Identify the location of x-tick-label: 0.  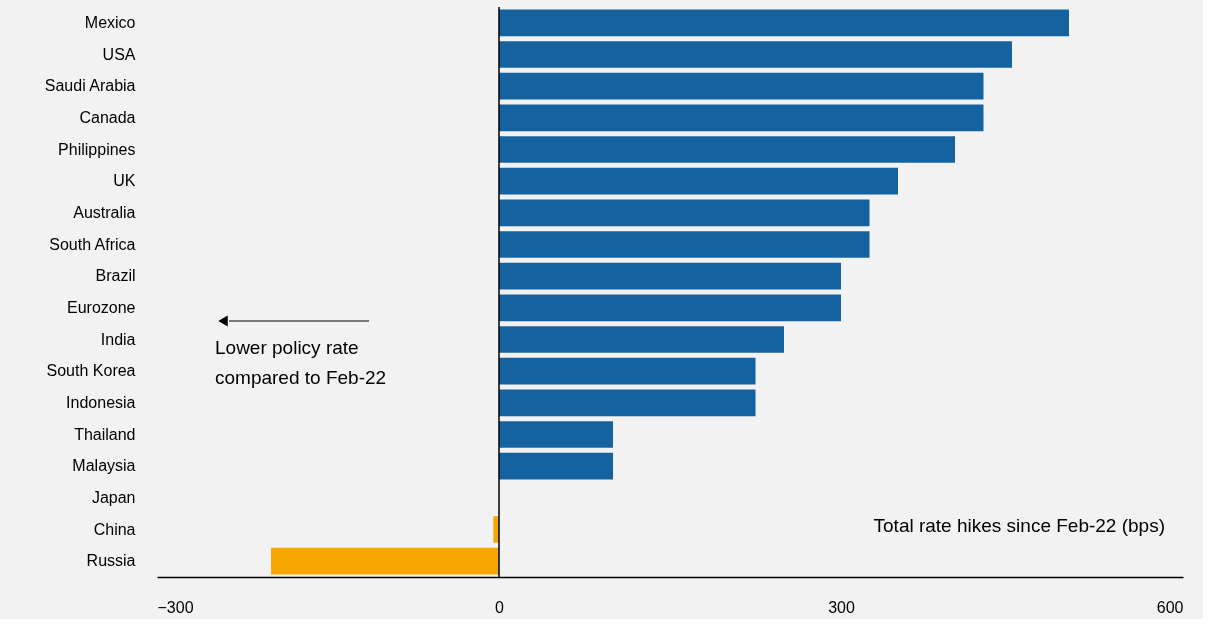
(500, 607).